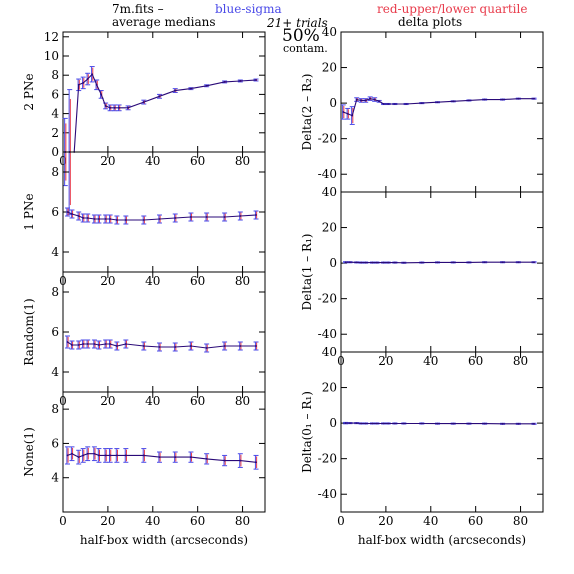  I want to click on y-tick-label: 40, so click(329, 352).